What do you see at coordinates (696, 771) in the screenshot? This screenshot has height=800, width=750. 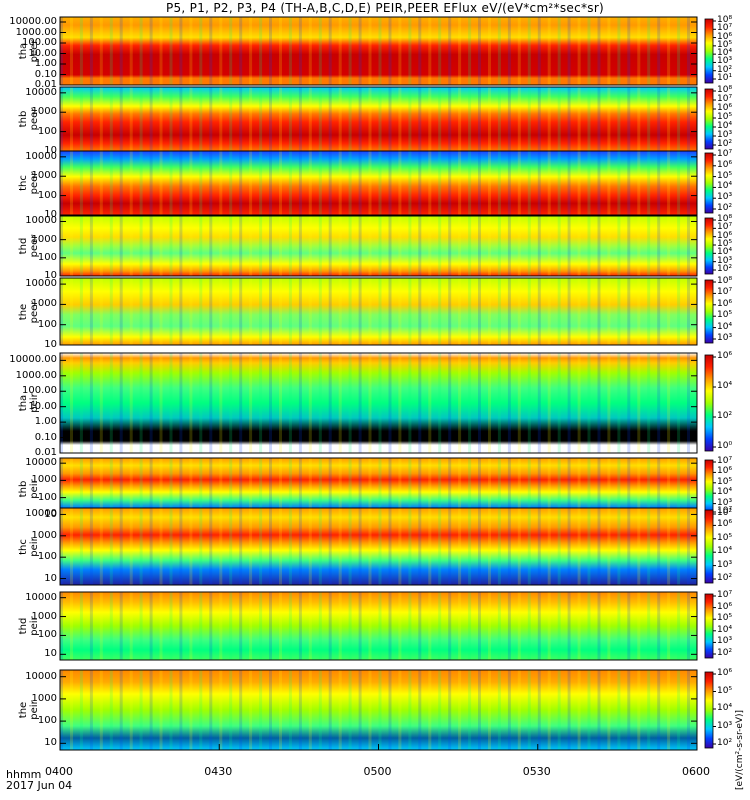 I see `x-tick-label: 0600` at bounding box center [696, 771].